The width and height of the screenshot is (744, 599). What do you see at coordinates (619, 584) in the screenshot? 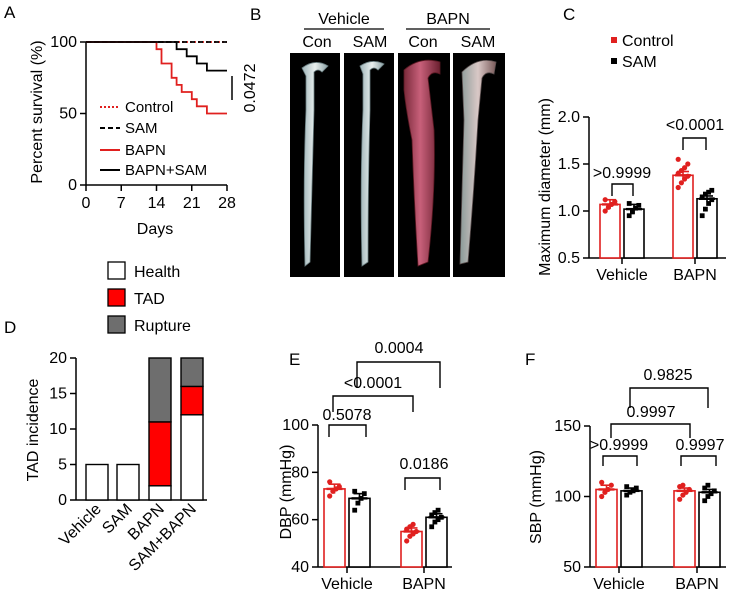
I see `panel-f-category-label: Vehicle` at bounding box center [619, 584].